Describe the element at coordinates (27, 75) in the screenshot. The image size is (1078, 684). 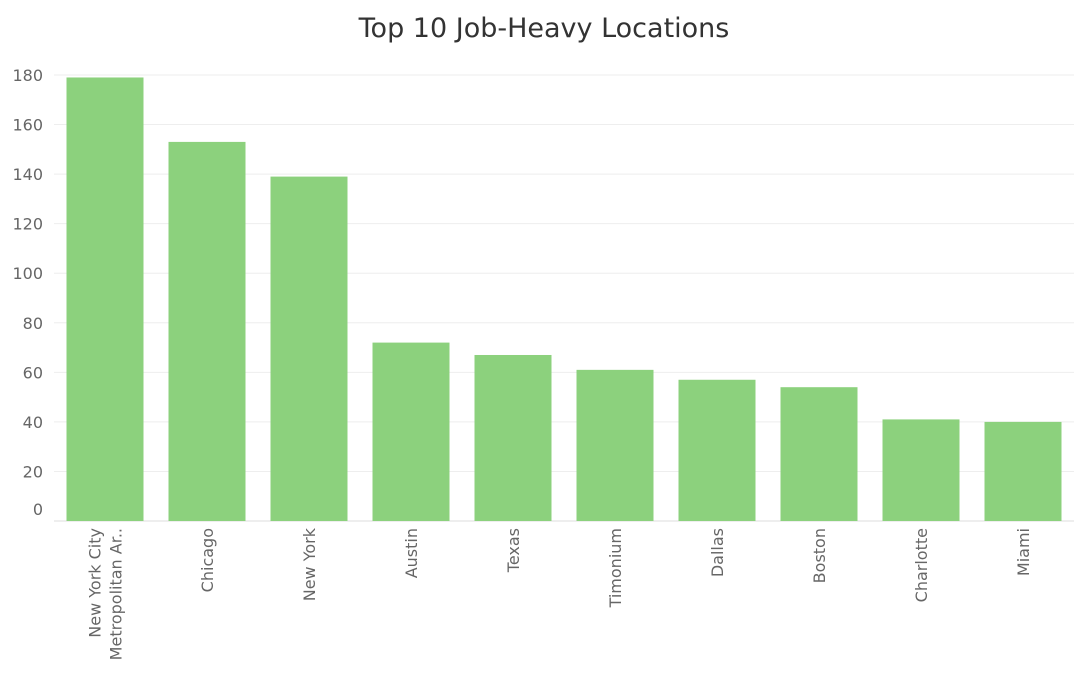
I see `y-tick-label: 180` at that location.